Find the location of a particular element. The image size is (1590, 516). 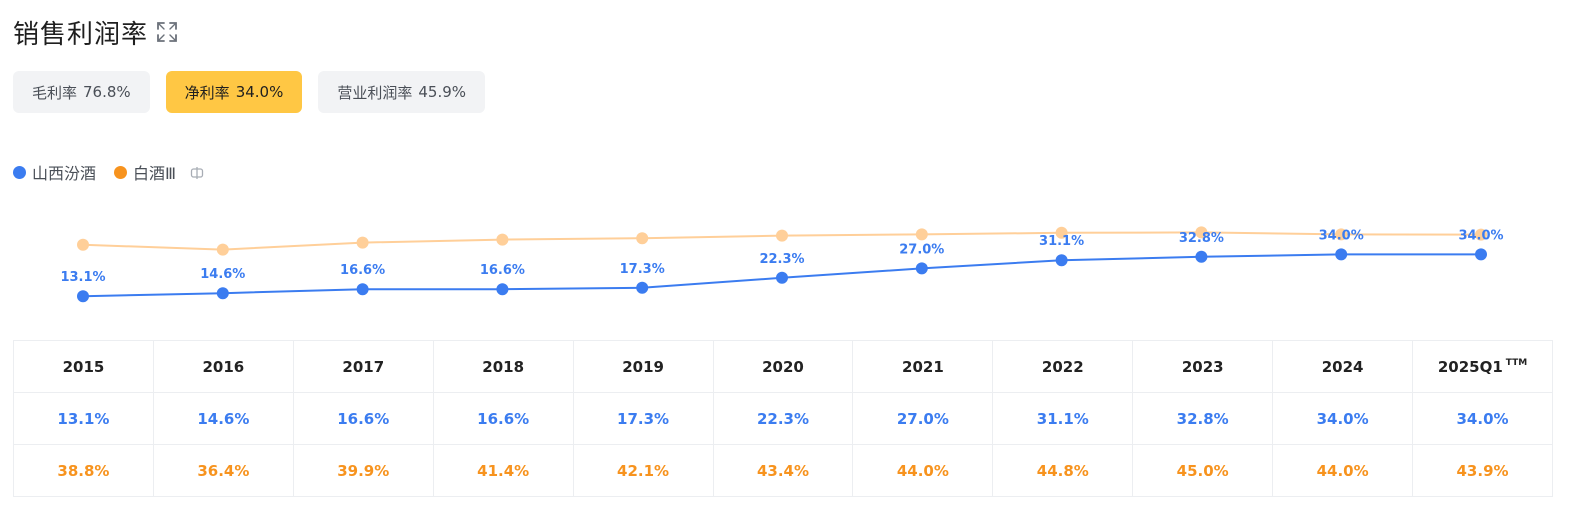

year-cell: 2020 is located at coordinates (783, 366).